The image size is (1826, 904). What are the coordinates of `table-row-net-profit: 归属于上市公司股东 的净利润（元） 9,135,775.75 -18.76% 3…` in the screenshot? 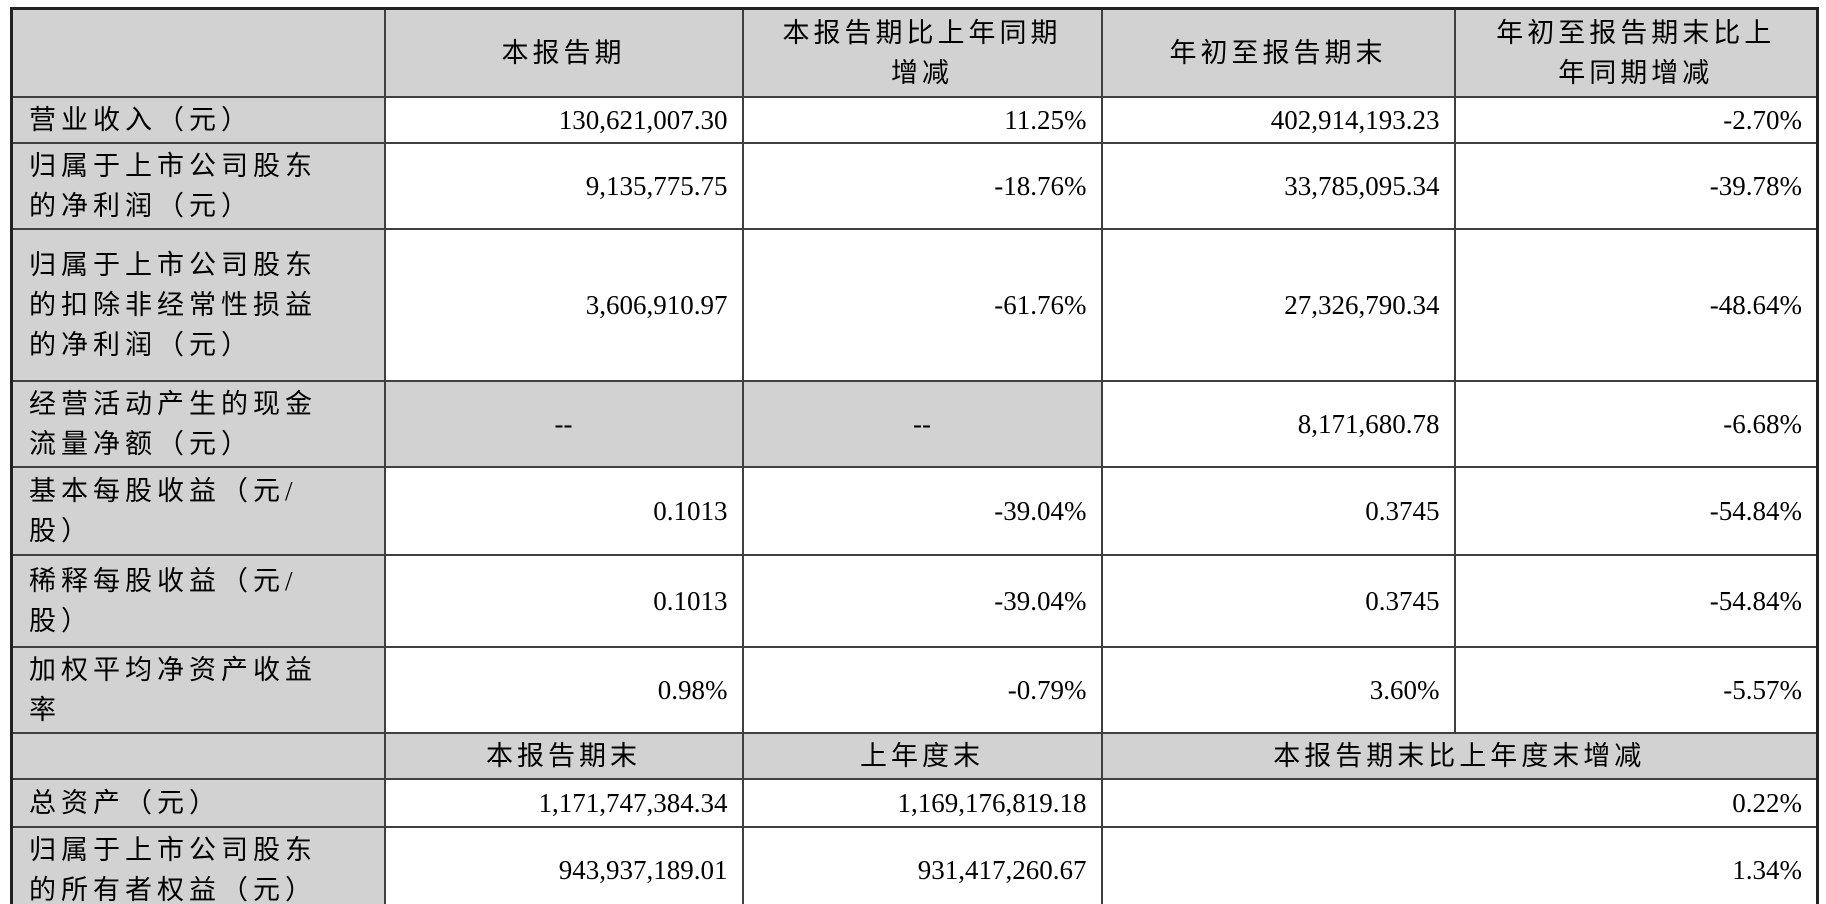 It's located at (914, 185).